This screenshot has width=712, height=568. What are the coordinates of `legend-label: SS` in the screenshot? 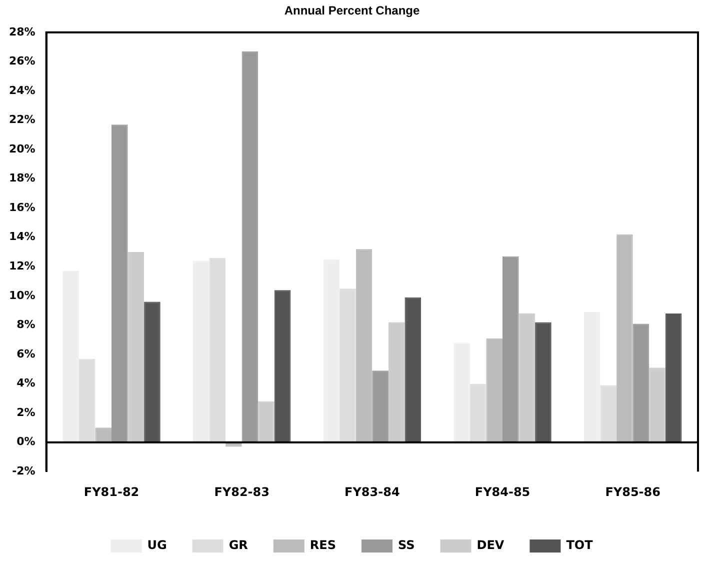 It's located at (406, 545).